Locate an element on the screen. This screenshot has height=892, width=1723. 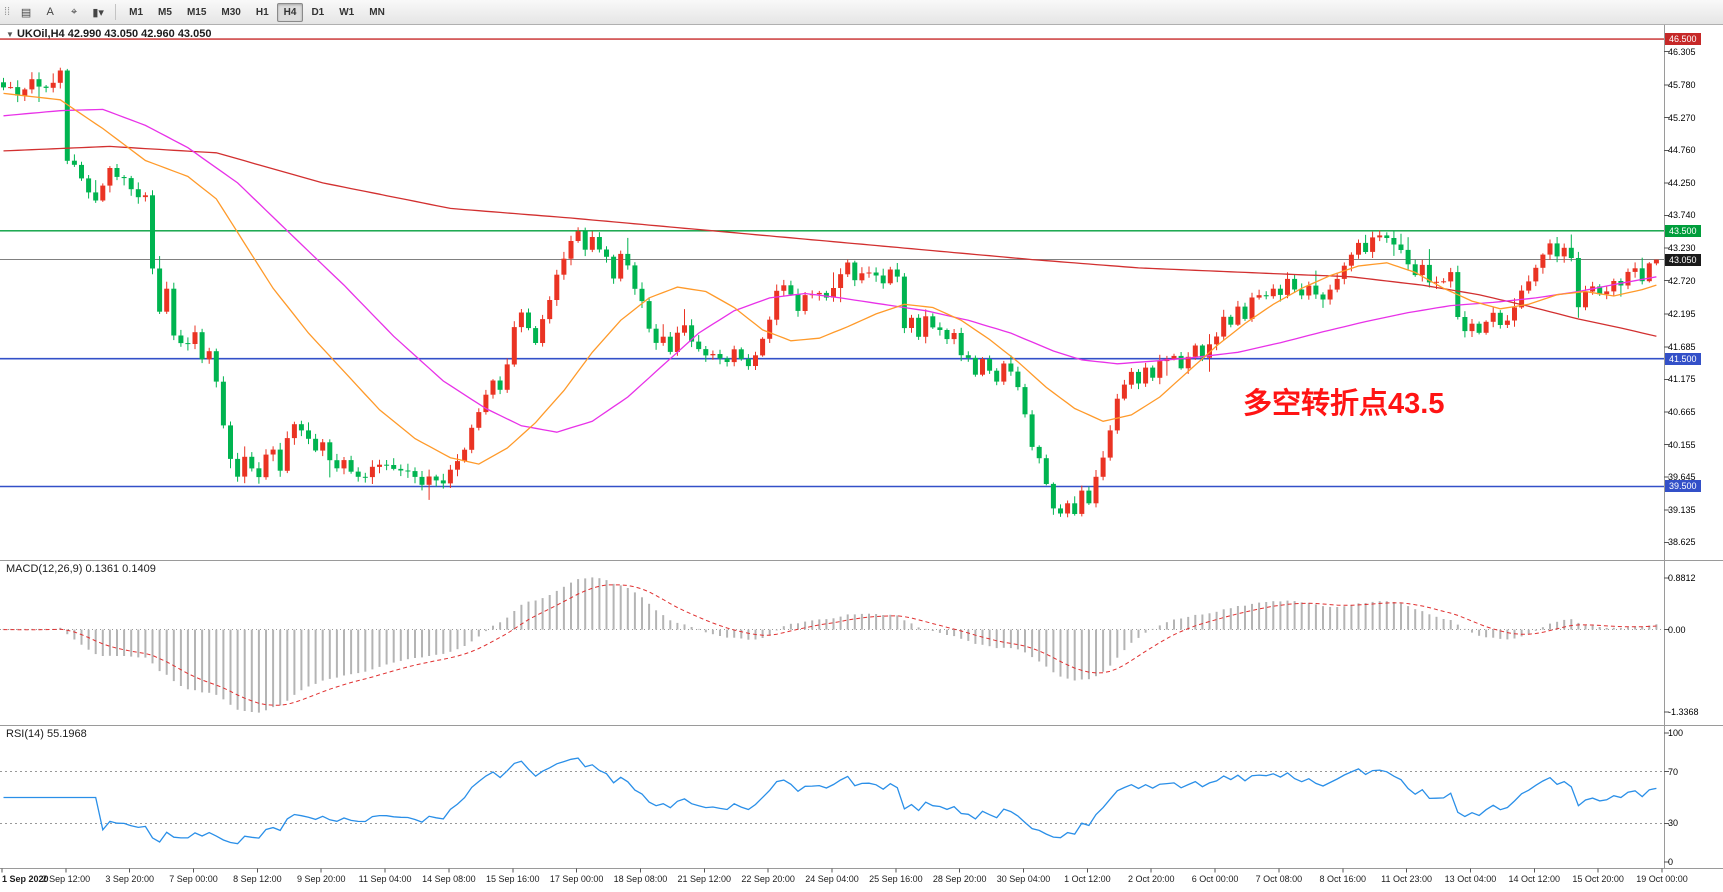
charts-grid-icon: ▤ is located at coordinates (26, 12).